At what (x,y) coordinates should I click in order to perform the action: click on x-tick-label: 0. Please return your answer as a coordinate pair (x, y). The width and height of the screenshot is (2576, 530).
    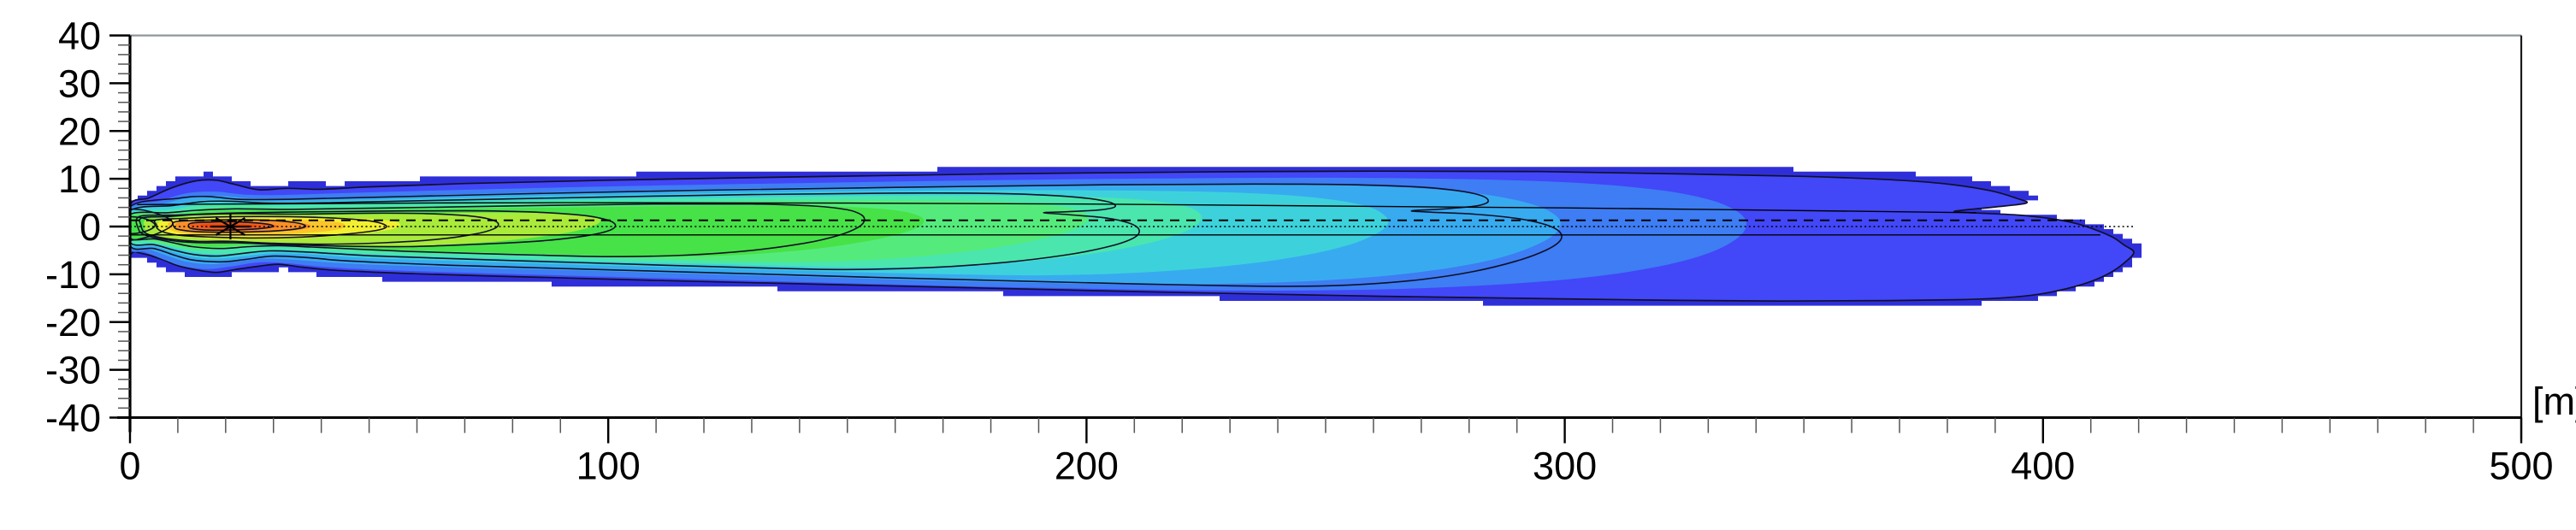
    Looking at the image, I should click on (129, 466).